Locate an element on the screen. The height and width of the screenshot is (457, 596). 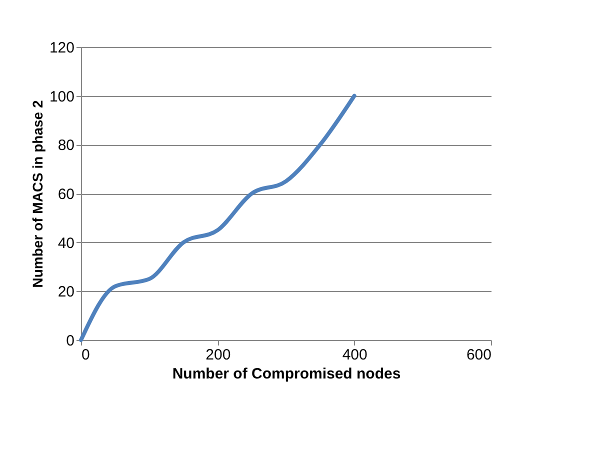
y-tick-label: 80 is located at coordinates (66, 145).